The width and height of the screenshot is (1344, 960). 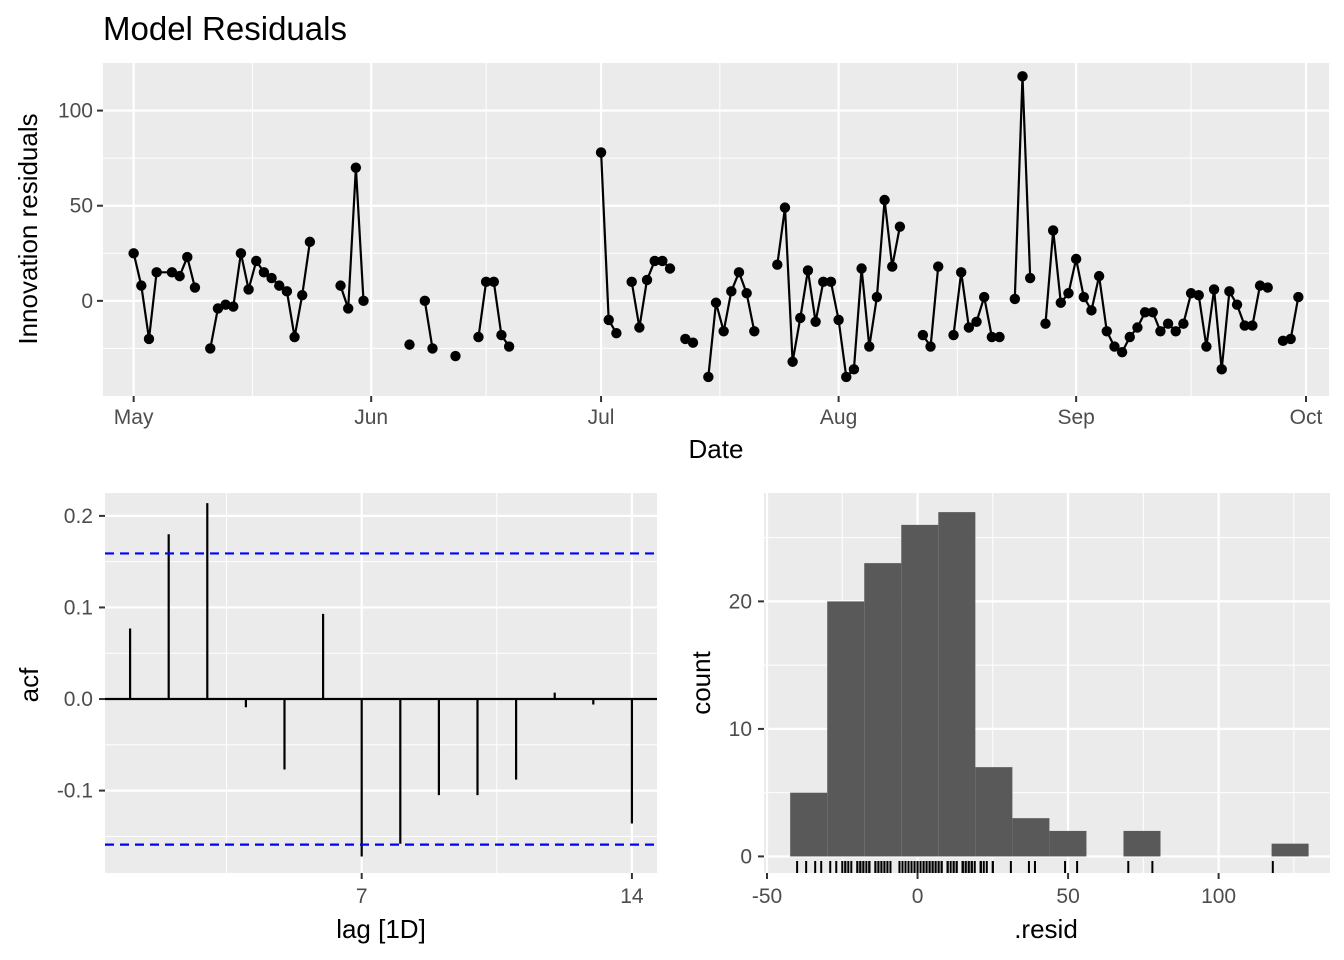 I want to click on histogram-y-tick-label: 0, so click(x=746, y=856).